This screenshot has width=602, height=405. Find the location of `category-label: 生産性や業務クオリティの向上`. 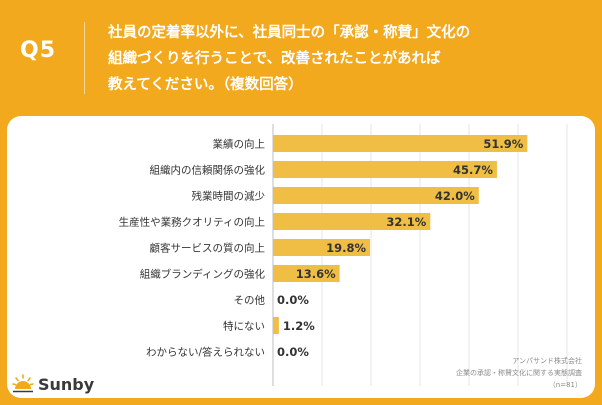

category-label: 生産性や業務クオリティの向上 is located at coordinates (192, 222).